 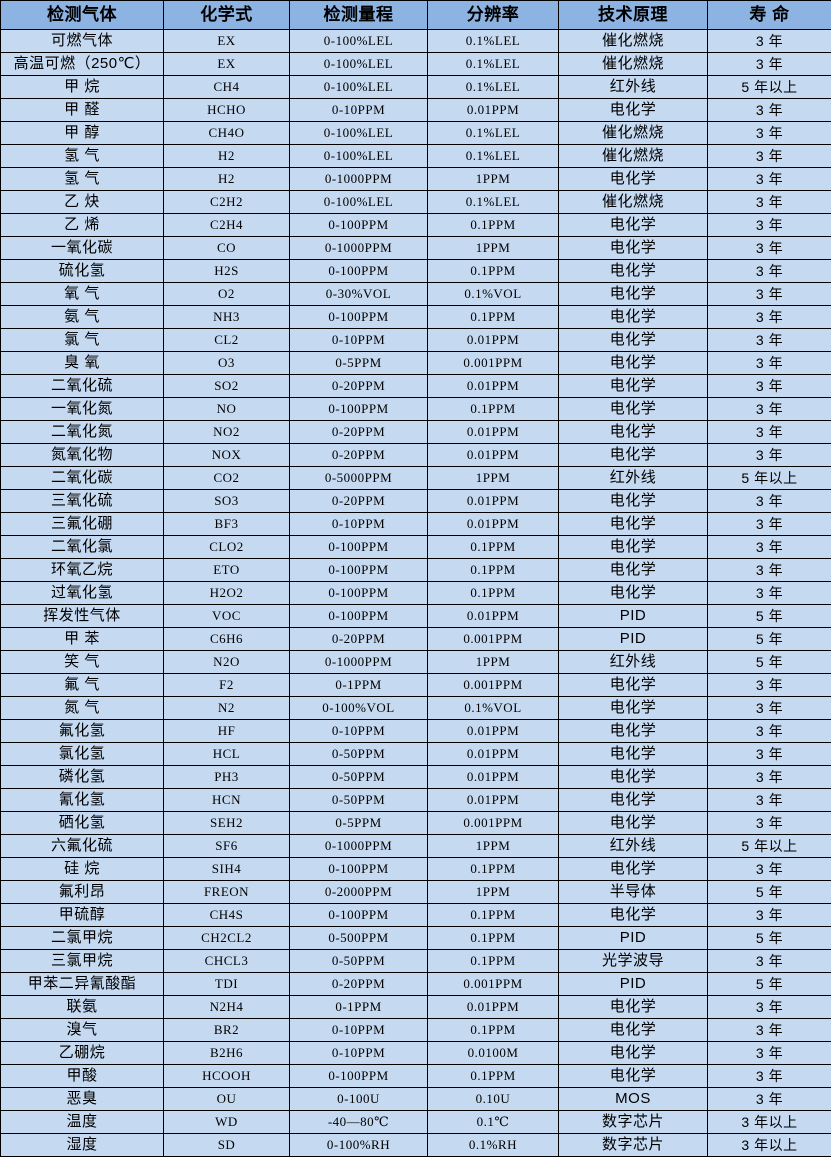 I want to click on cell-gas: 恶臭, so click(x=82, y=1099).